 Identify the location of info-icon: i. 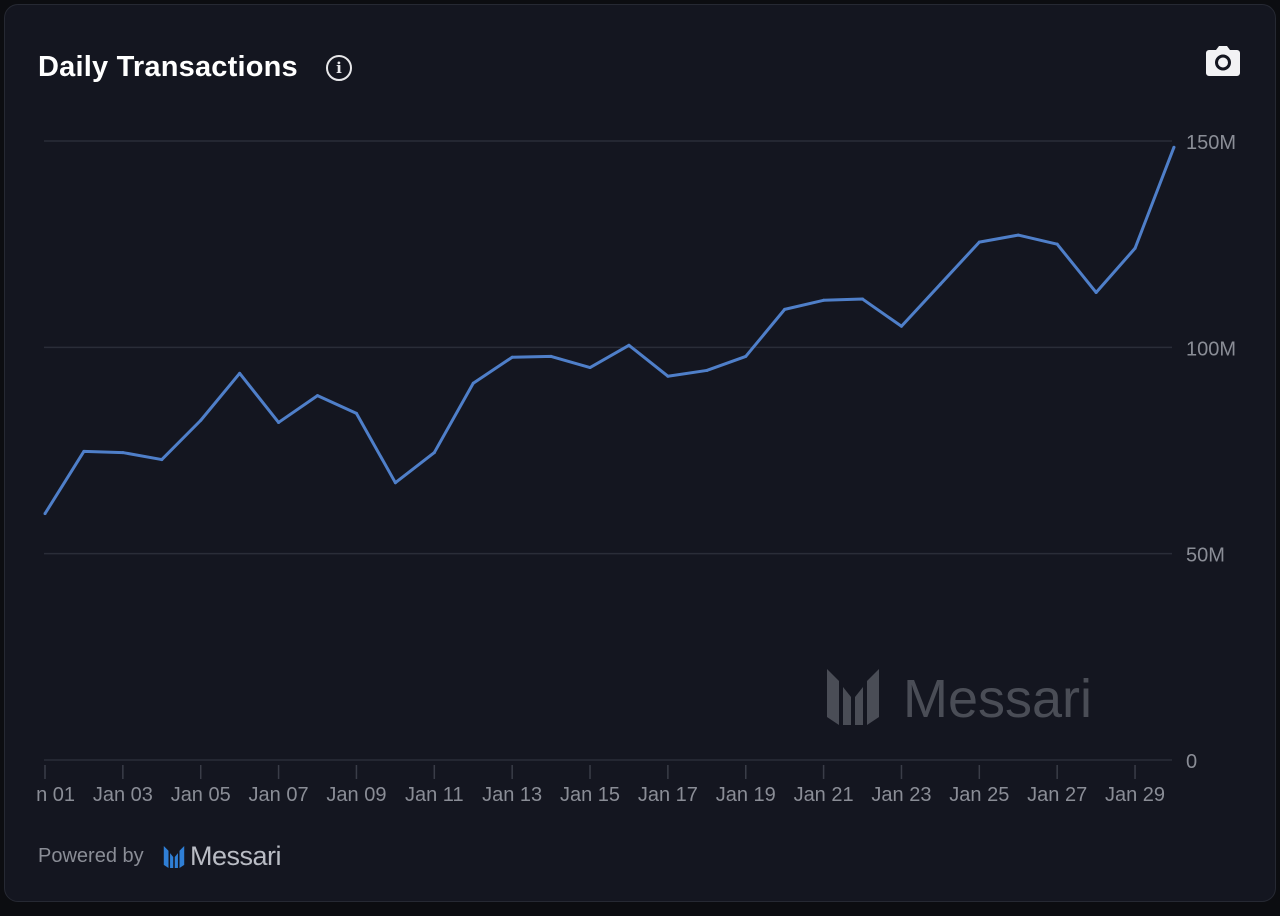
(339, 68).